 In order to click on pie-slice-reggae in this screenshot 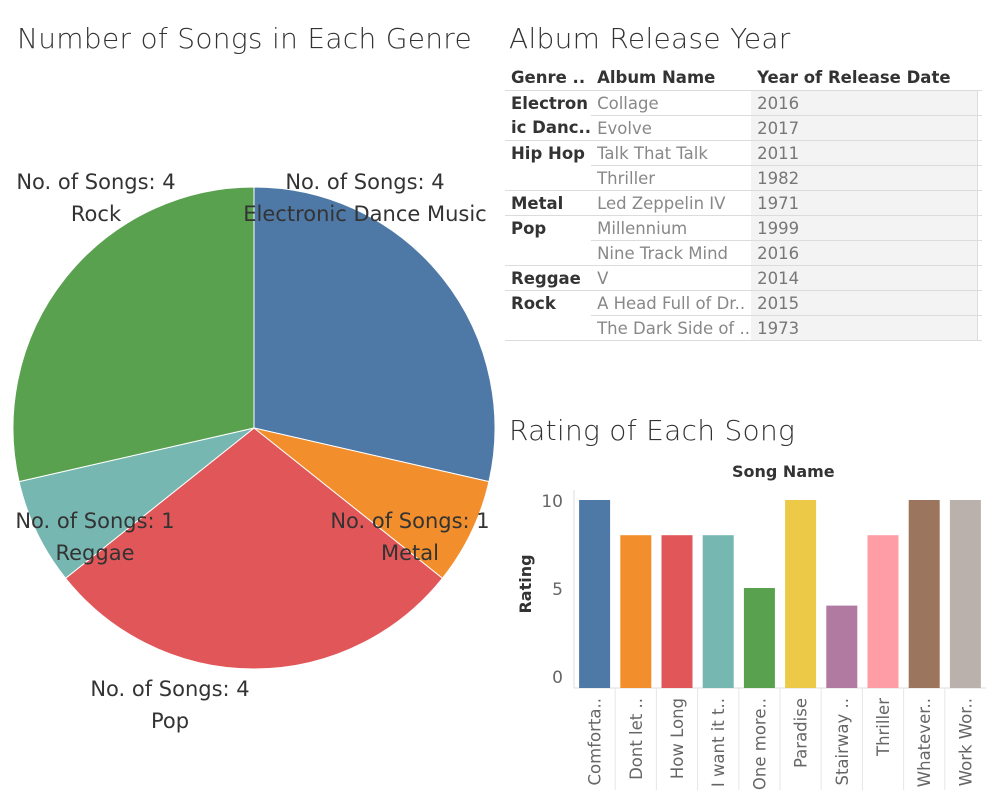, I will do `click(136, 503)`.